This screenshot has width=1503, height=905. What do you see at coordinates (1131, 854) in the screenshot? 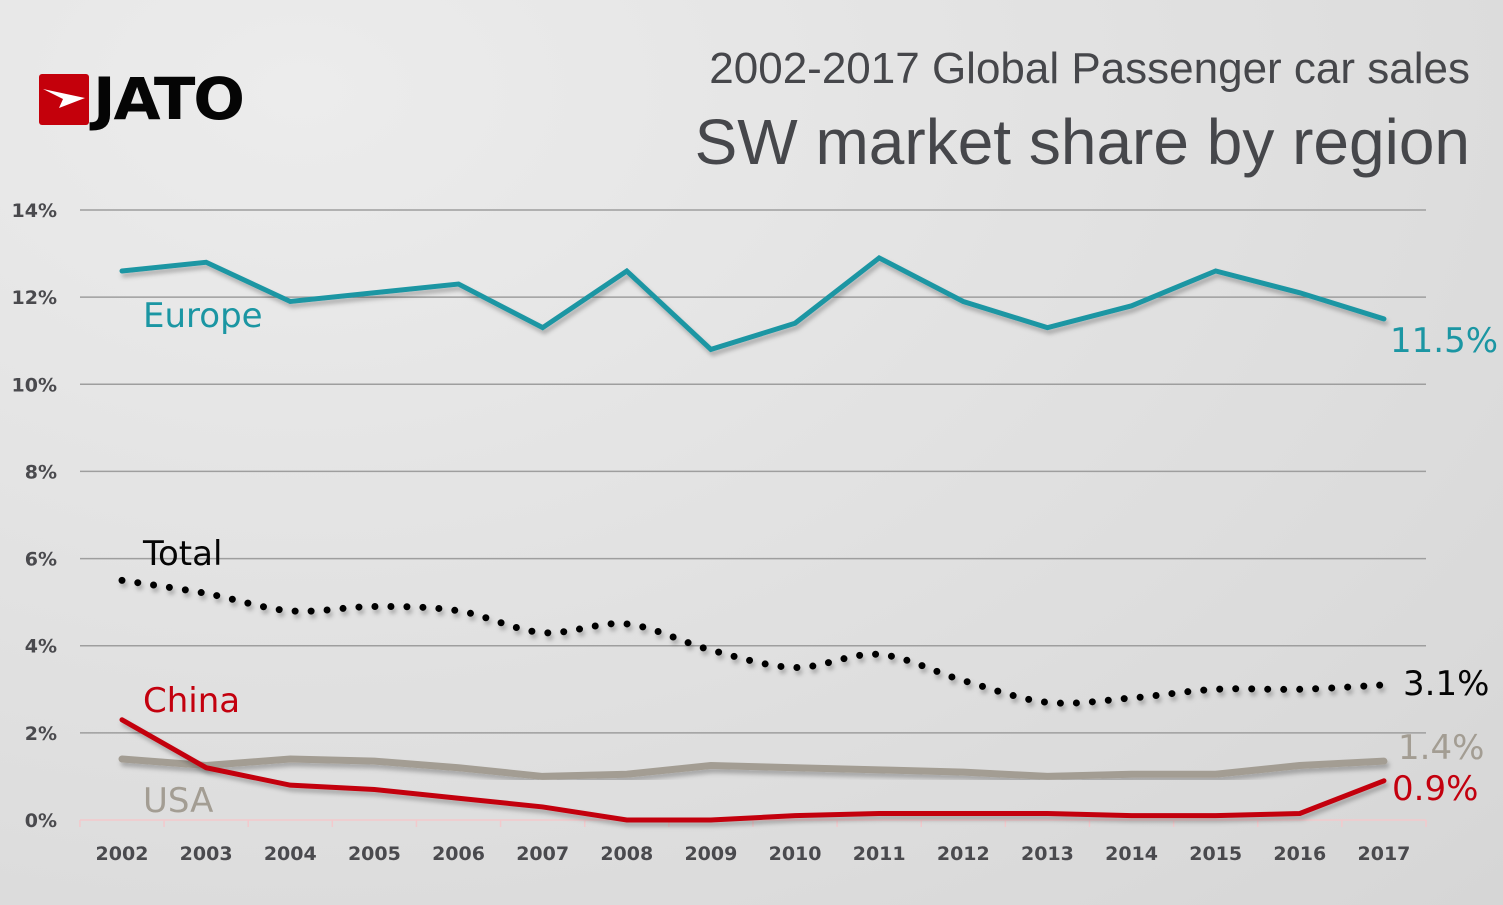
I see `x-tick-label: 2014` at bounding box center [1131, 854].